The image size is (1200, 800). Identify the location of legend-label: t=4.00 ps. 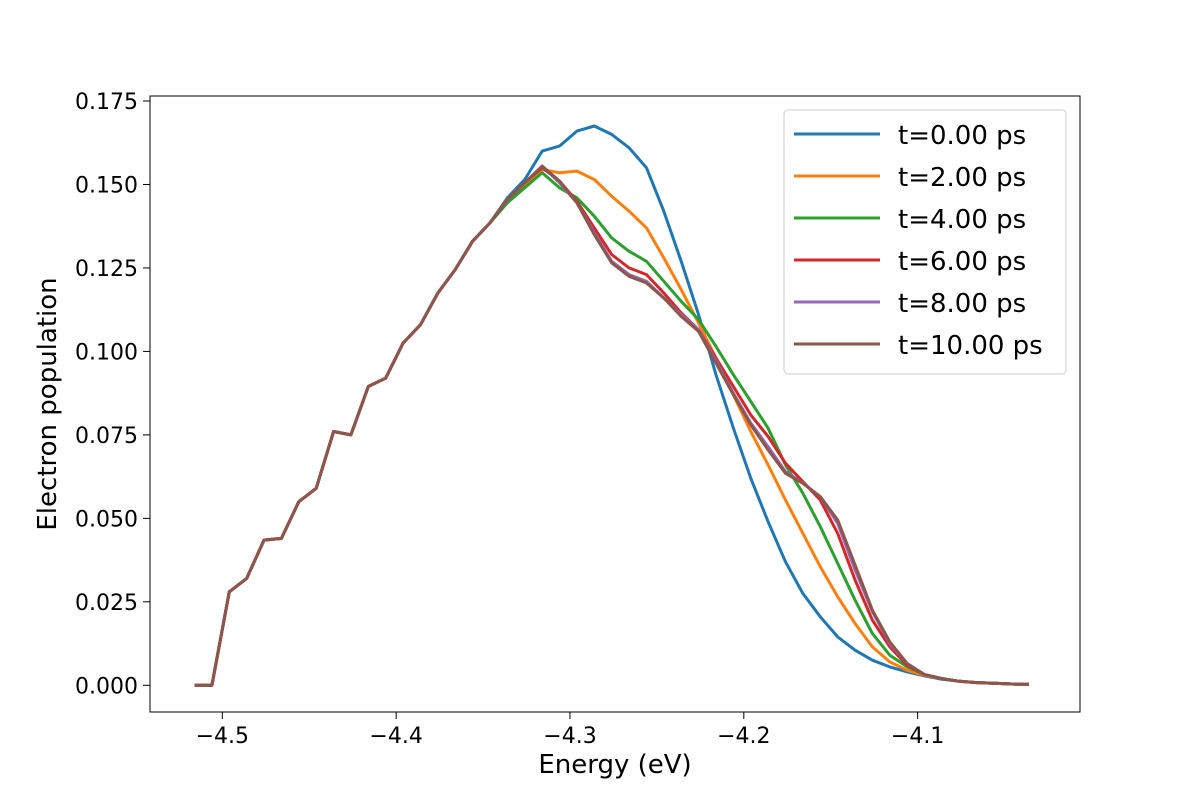
(962, 220).